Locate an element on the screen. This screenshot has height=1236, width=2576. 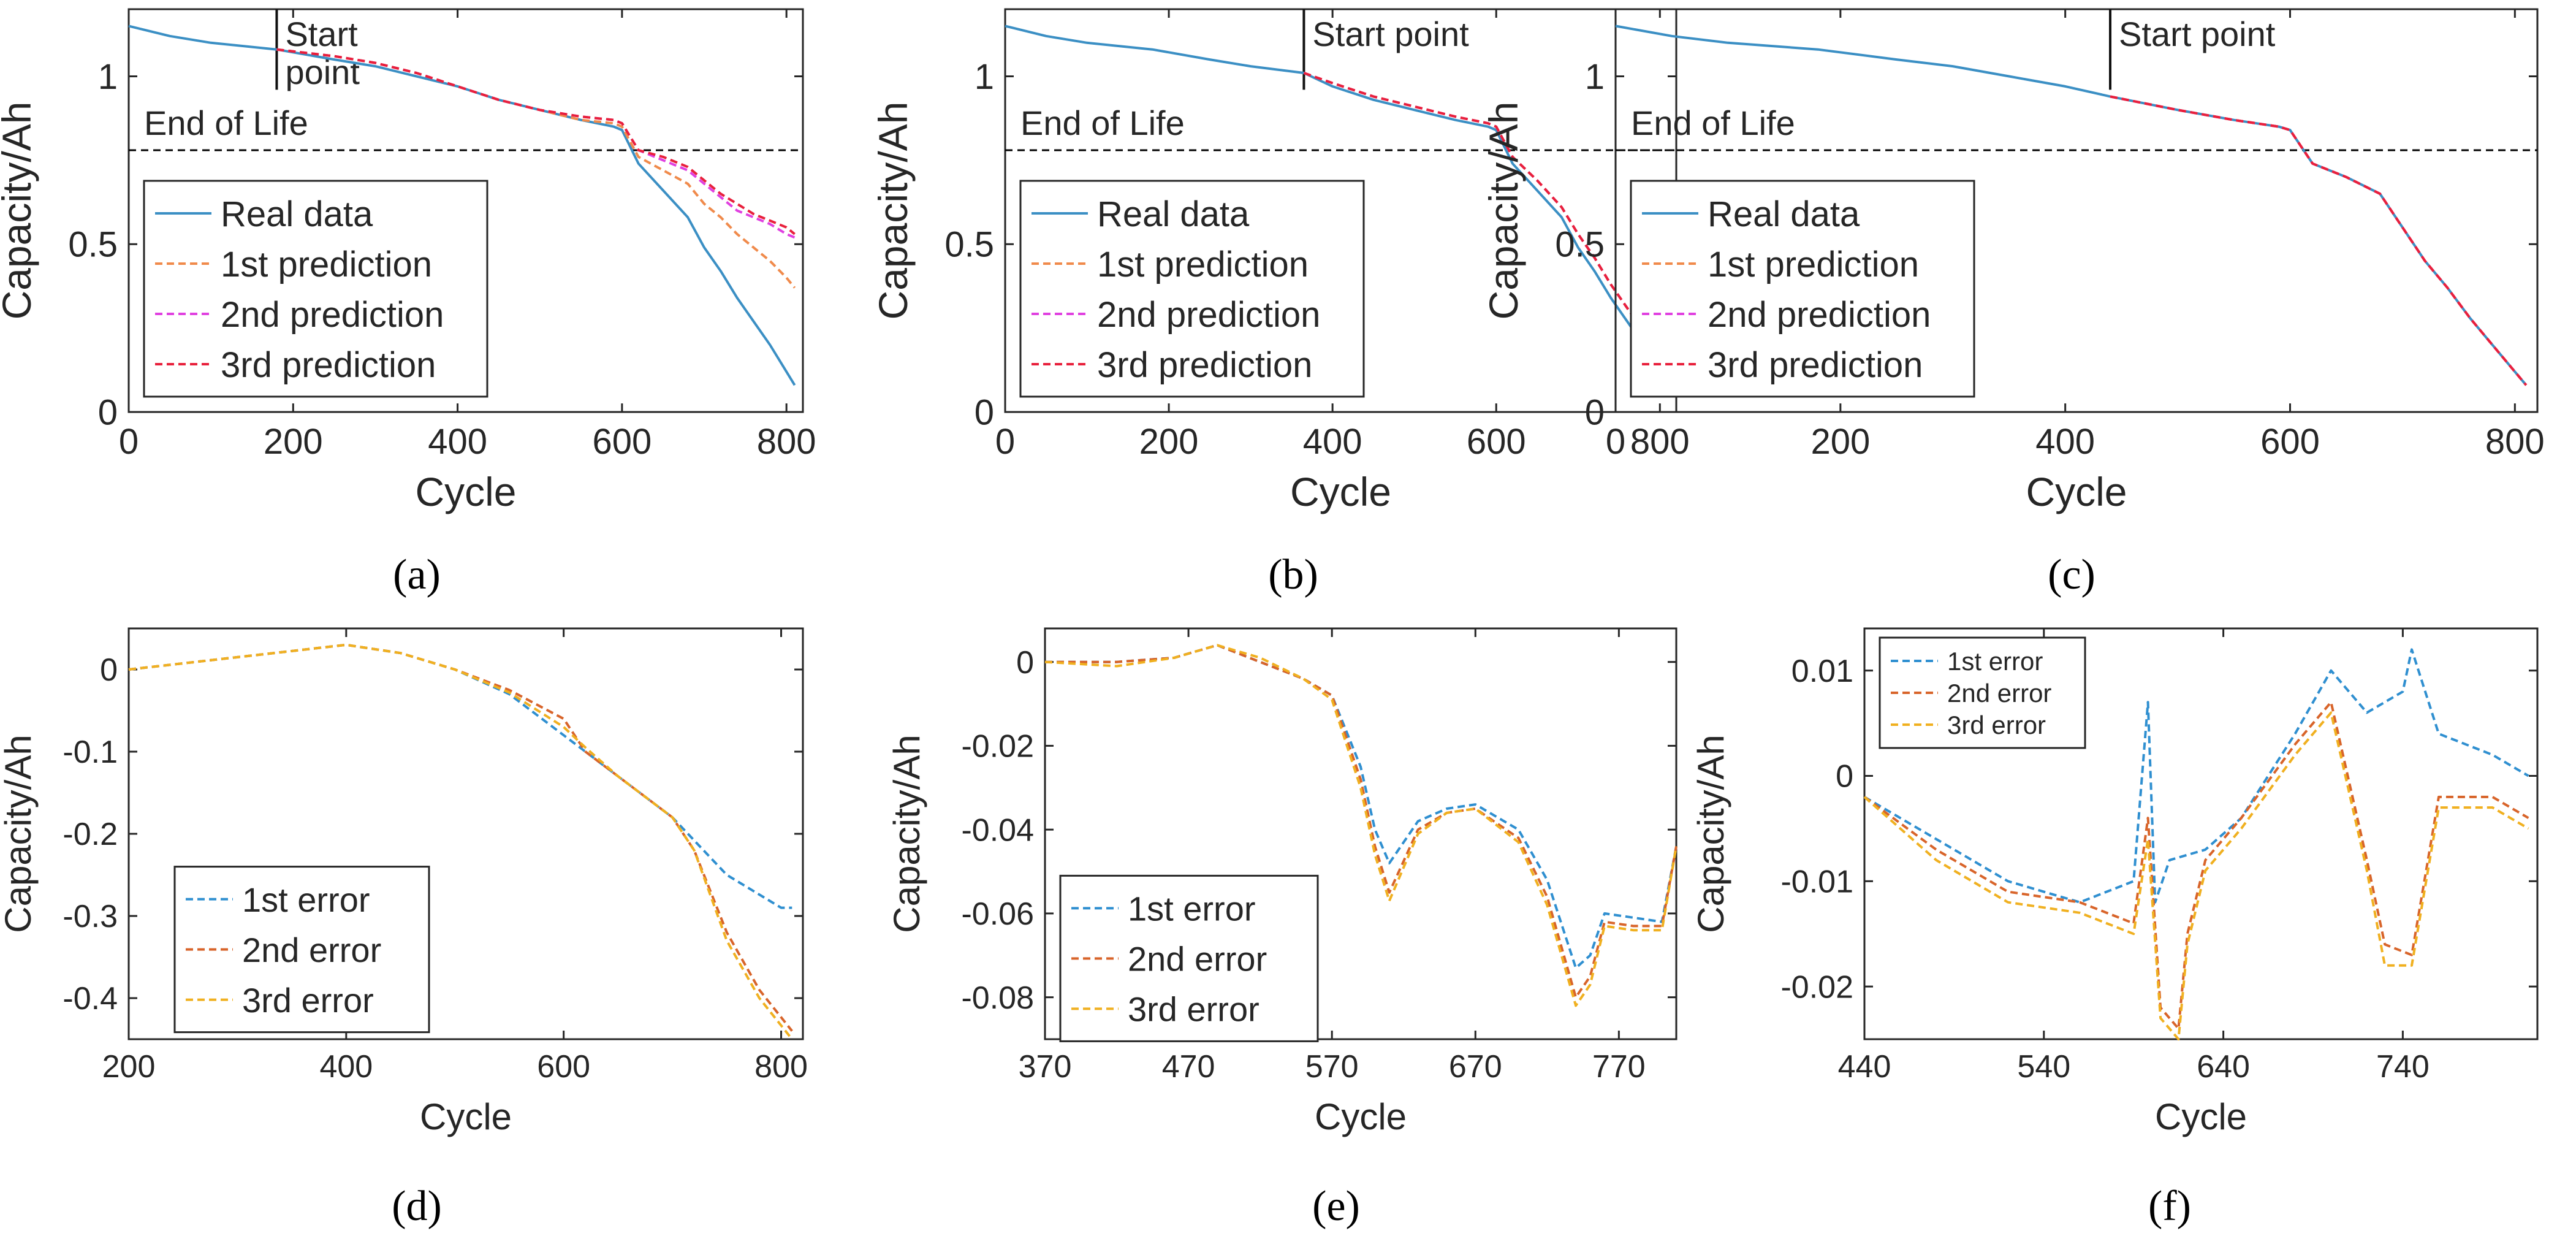
x-tick-label: 470 is located at coordinates (1188, 1067).